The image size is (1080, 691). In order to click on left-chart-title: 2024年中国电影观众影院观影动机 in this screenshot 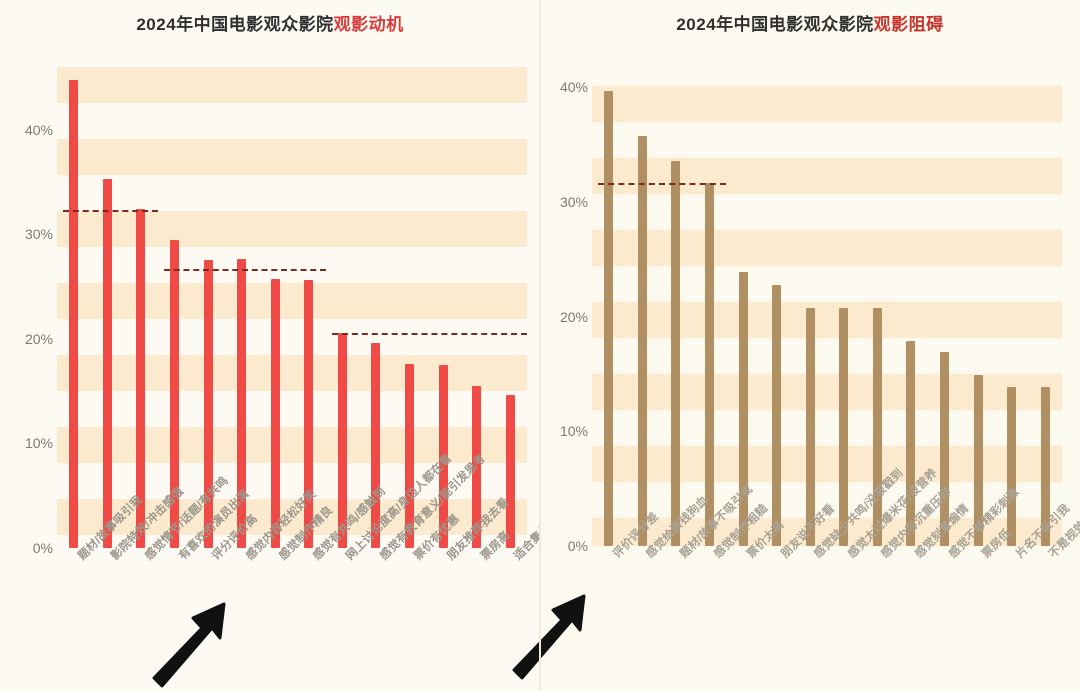, I will do `click(270, 22)`.